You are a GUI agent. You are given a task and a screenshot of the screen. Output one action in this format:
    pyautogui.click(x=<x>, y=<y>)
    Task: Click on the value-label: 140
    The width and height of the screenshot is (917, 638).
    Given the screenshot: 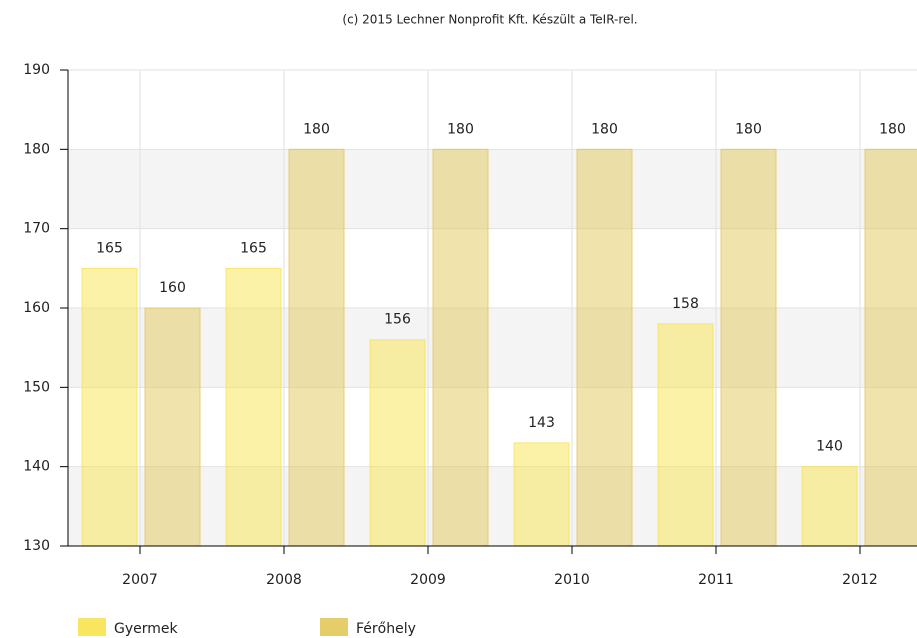 What is the action you would take?
    pyautogui.click(x=829, y=447)
    